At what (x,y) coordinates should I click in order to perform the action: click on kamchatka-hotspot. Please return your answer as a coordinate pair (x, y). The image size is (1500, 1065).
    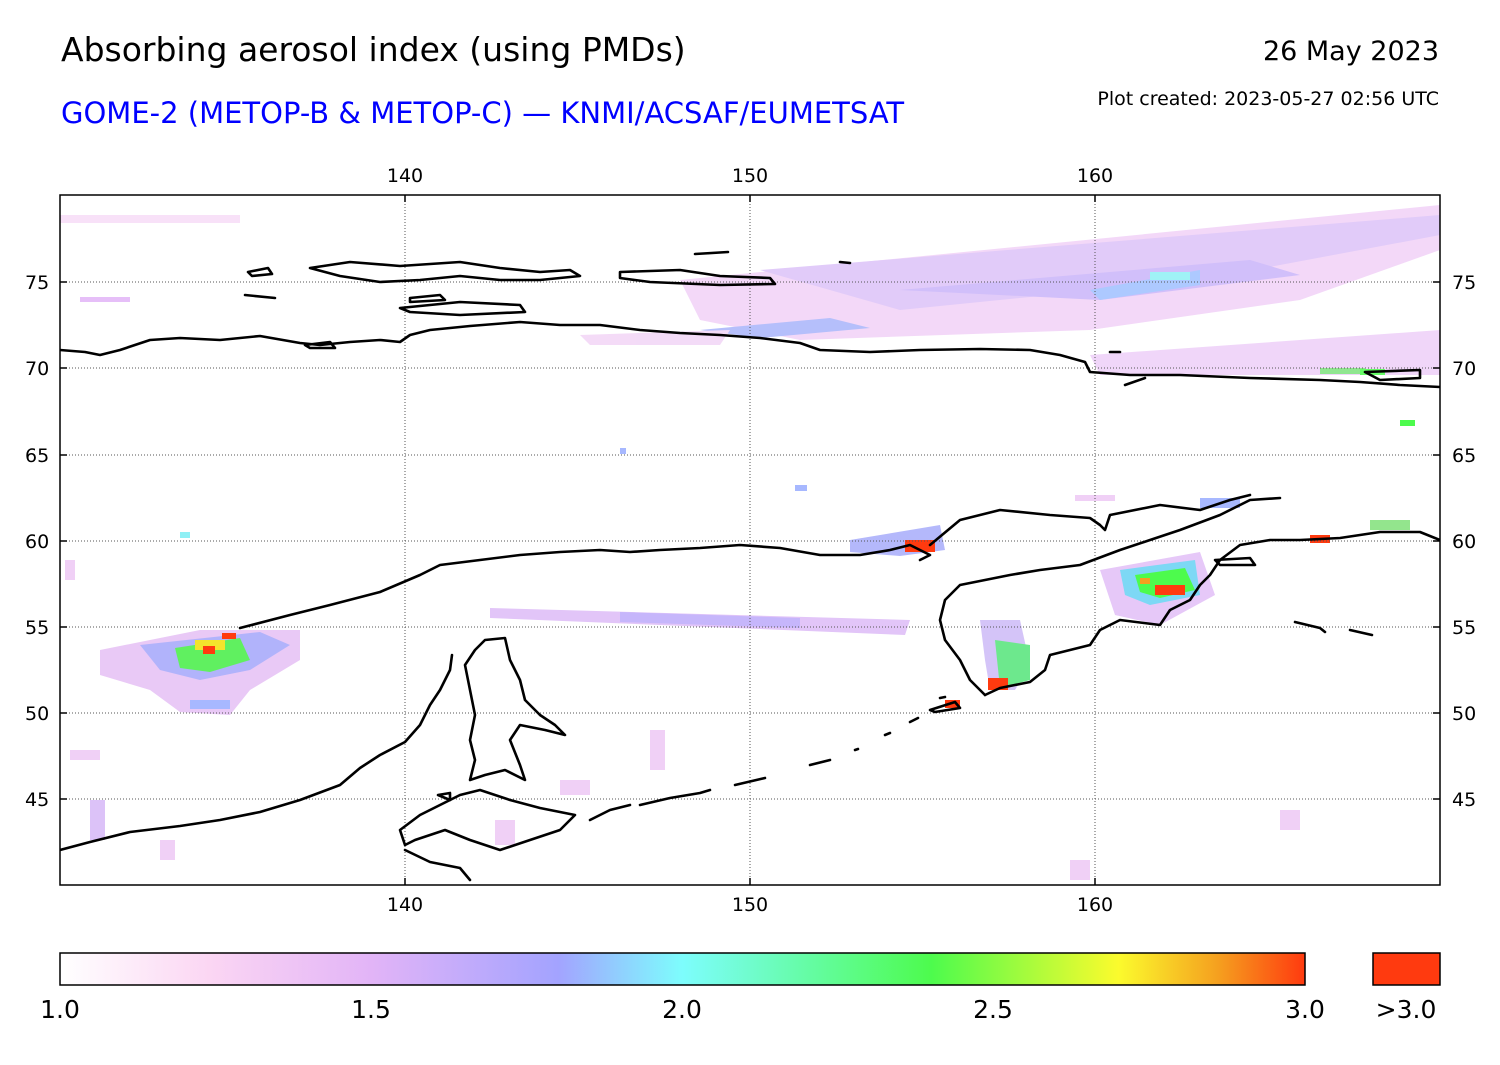
    Looking at the image, I should click on (1177, 603).